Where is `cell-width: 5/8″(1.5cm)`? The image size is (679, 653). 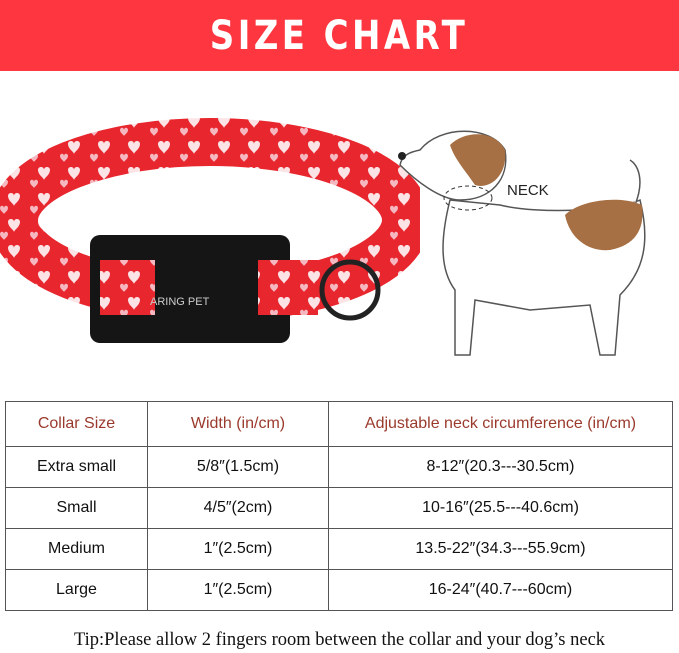
cell-width: 5/8″(1.5cm) is located at coordinates (238, 467).